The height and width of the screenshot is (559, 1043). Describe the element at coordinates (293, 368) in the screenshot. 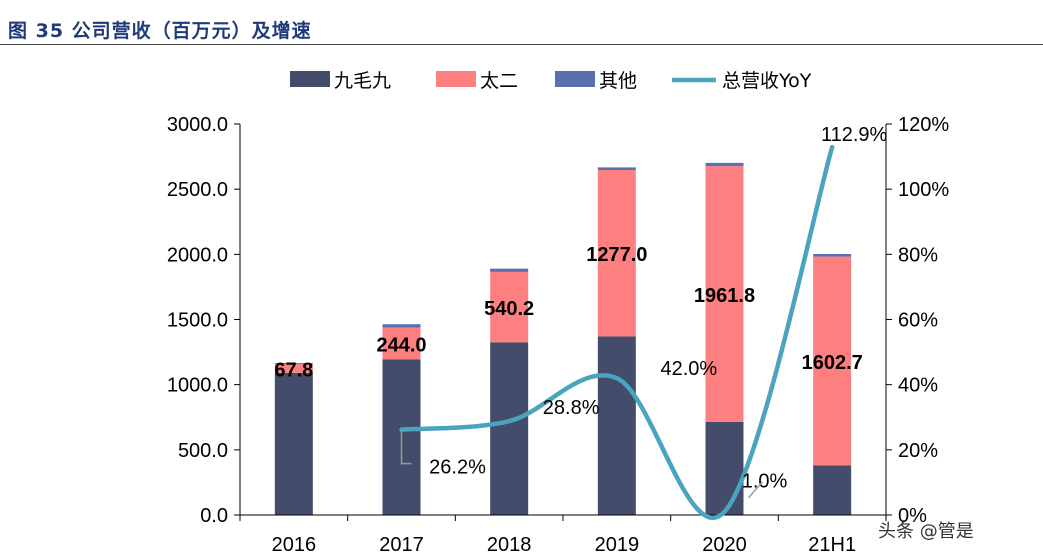

I see `bar-taier-2016` at that location.